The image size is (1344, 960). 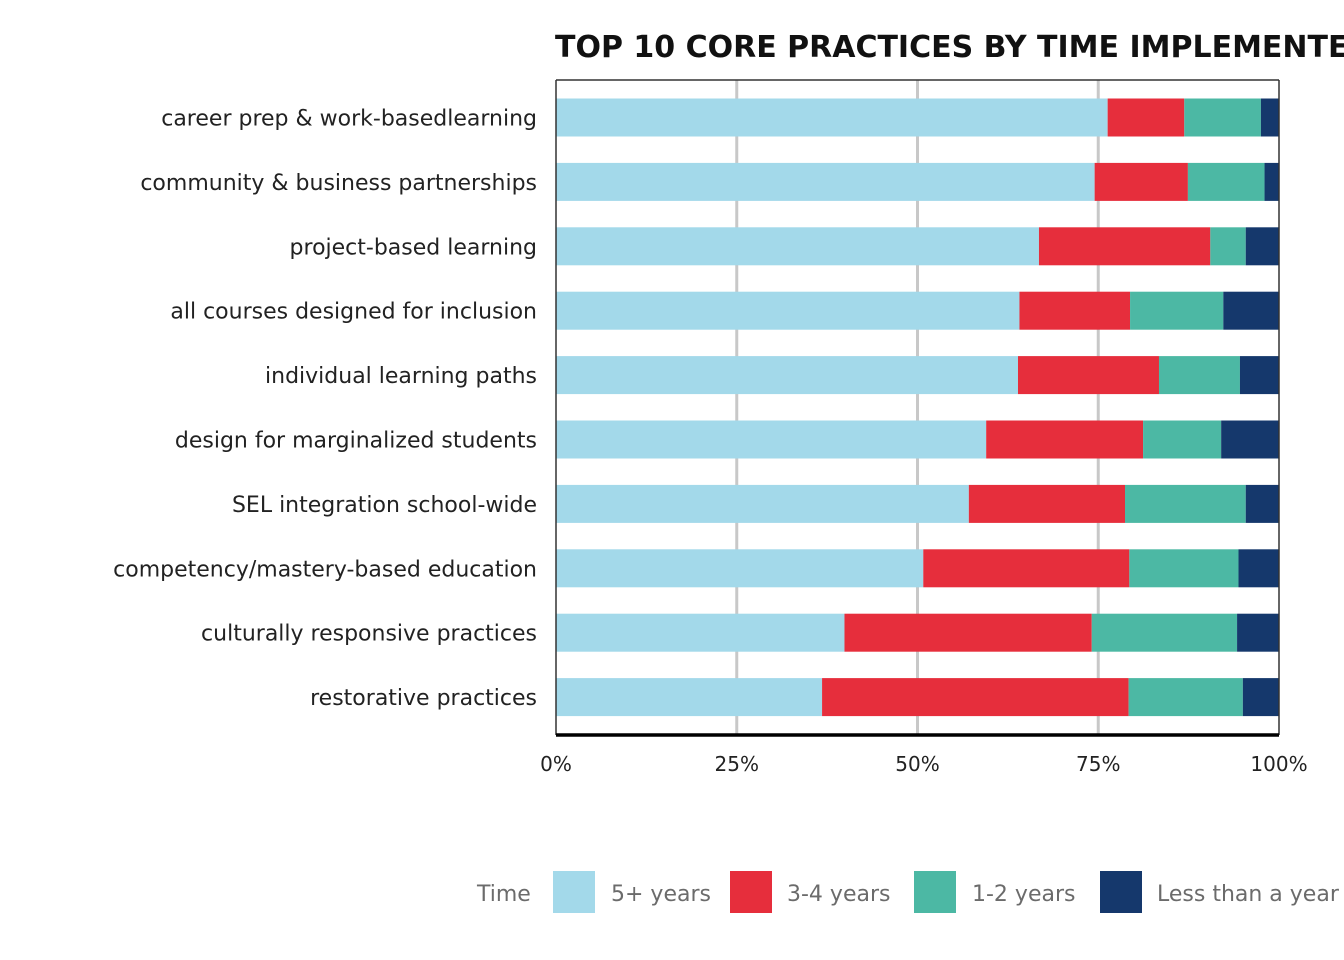 What do you see at coordinates (737, 764) in the screenshot?
I see `x-tick-label-1: 25%` at bounding box center [737, 764].